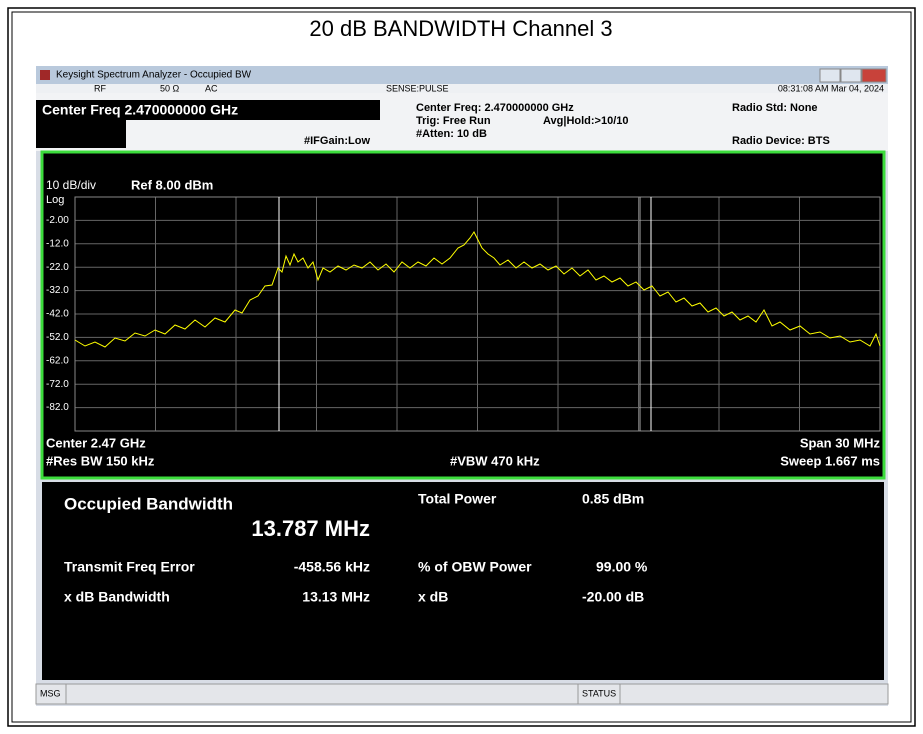 This screenshot has height=734, width=923. Describe the element at coordinates (781, 141) in the screenshot. I see `radio-device: Radio Device: BTS` at that location.